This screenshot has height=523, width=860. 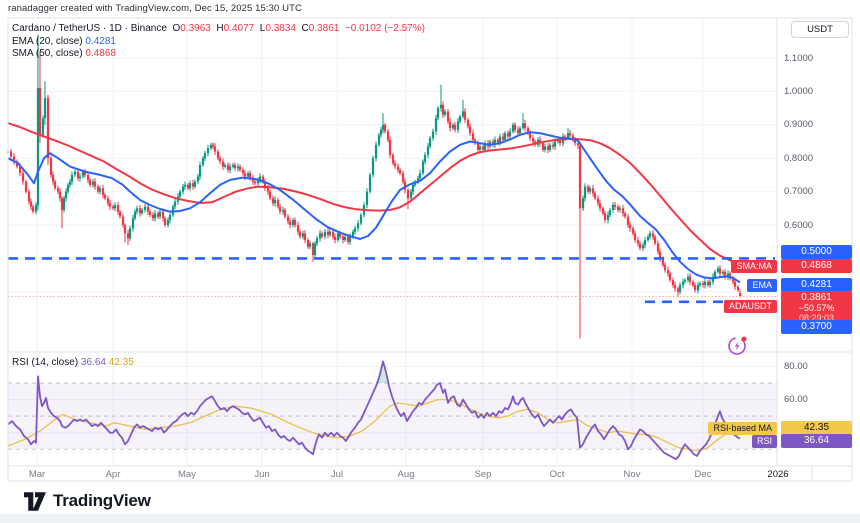 What do you see at coordinates (113, 474) in the screenshot?
I see `time-label-Apr: Apr` at bounding box center [113, 474].